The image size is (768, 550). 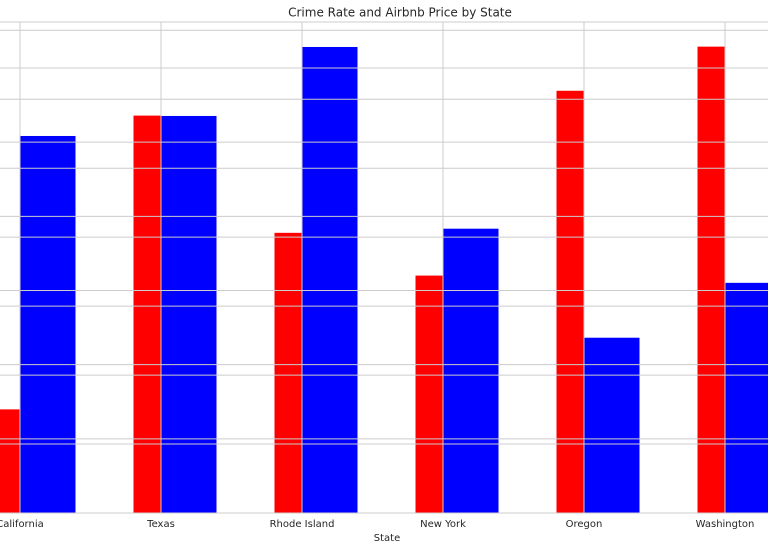 What do you see at coordinates (387, 538) in the screenshot?
I see `x-axis-label: State` at bounding box center [387, 538].